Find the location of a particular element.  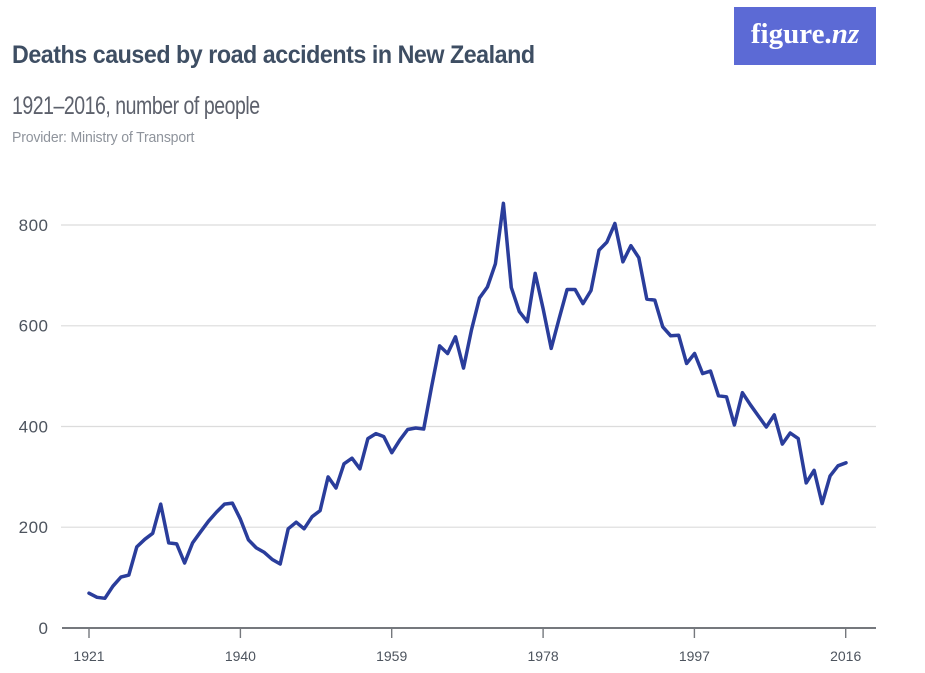

svg-text: 1940 is located at coordinates (240, 656).